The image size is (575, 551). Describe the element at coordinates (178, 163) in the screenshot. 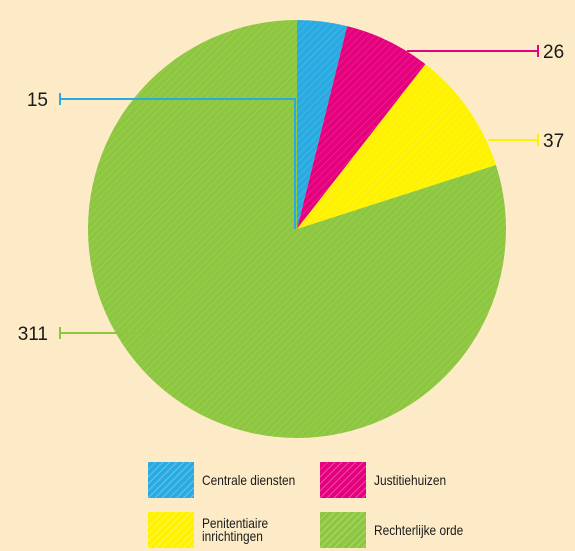

I see `leader-line-centrale-diensten` at that location.